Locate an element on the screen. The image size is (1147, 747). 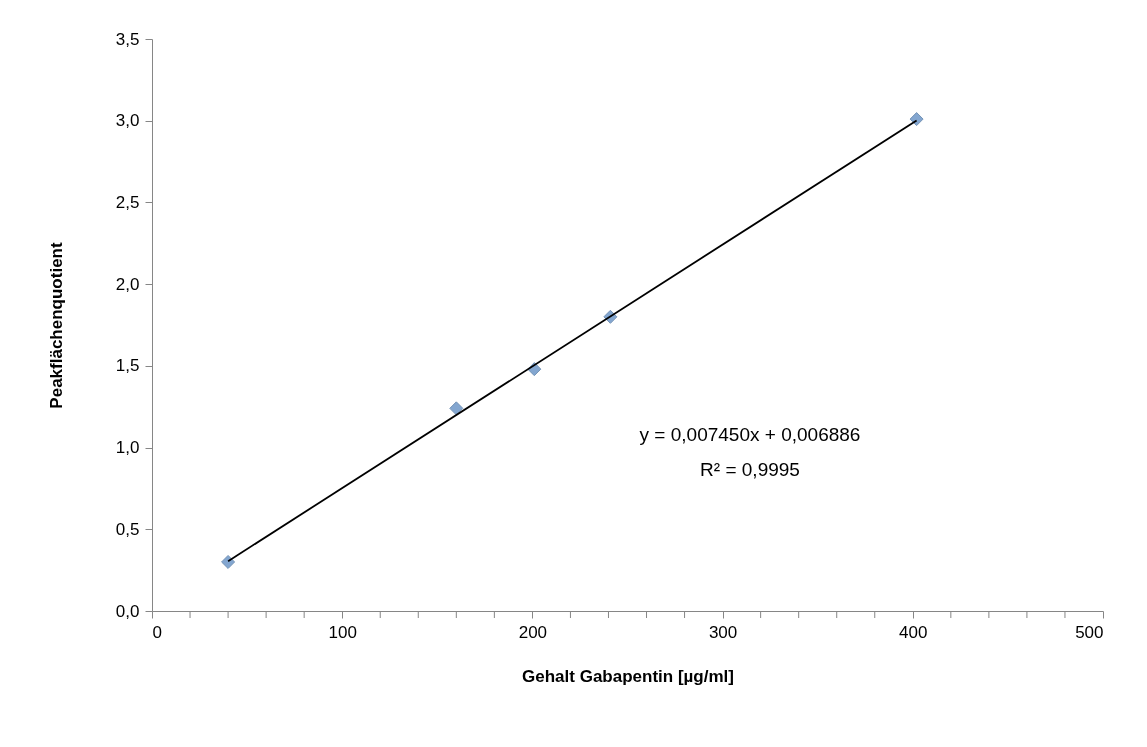
y-axis-title: Peakflächenquotient is located at coordinates (56, 325).